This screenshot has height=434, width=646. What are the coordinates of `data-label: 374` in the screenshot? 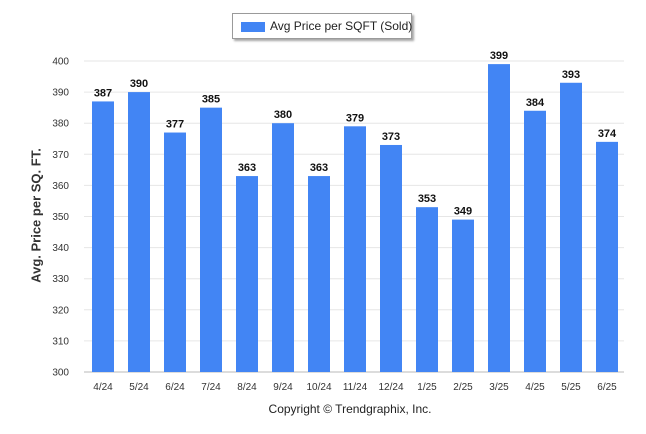 It's located at (607, 134).